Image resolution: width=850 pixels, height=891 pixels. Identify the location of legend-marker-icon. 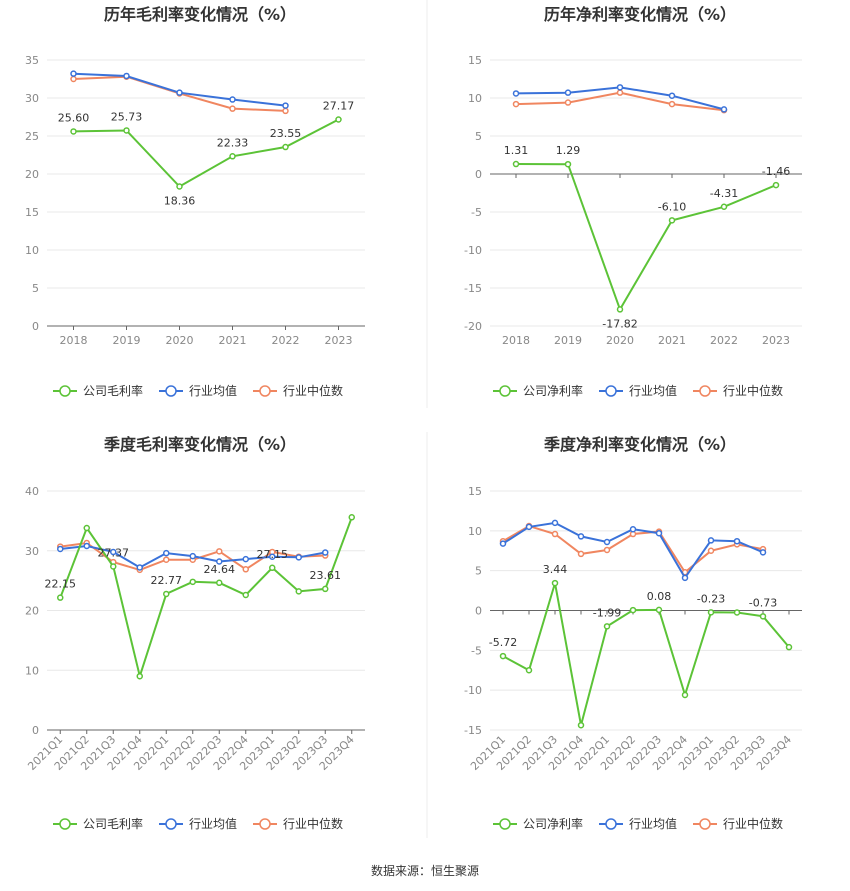
(505, 391).